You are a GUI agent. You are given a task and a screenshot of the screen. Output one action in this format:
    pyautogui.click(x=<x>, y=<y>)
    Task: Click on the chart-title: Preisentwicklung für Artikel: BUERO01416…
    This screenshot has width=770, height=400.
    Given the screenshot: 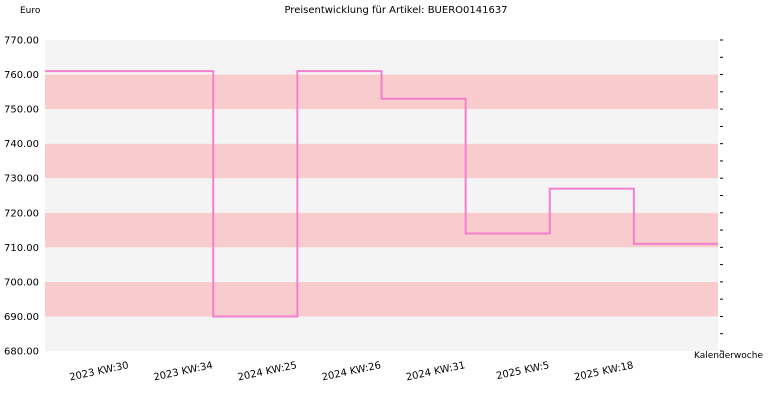 What is the action you would take?
    pyautogui.click(x=395, y=10)
    